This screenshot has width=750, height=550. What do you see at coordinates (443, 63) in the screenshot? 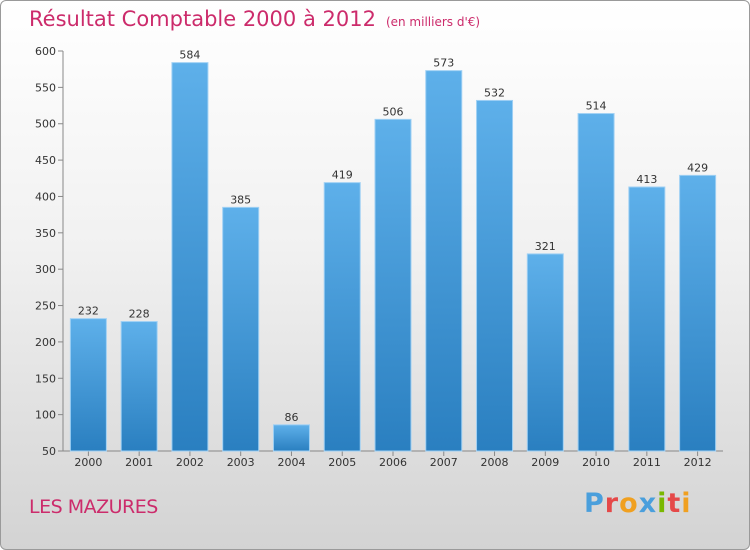
I see `value-label-2007: 573` at bounding box center [443, 63].